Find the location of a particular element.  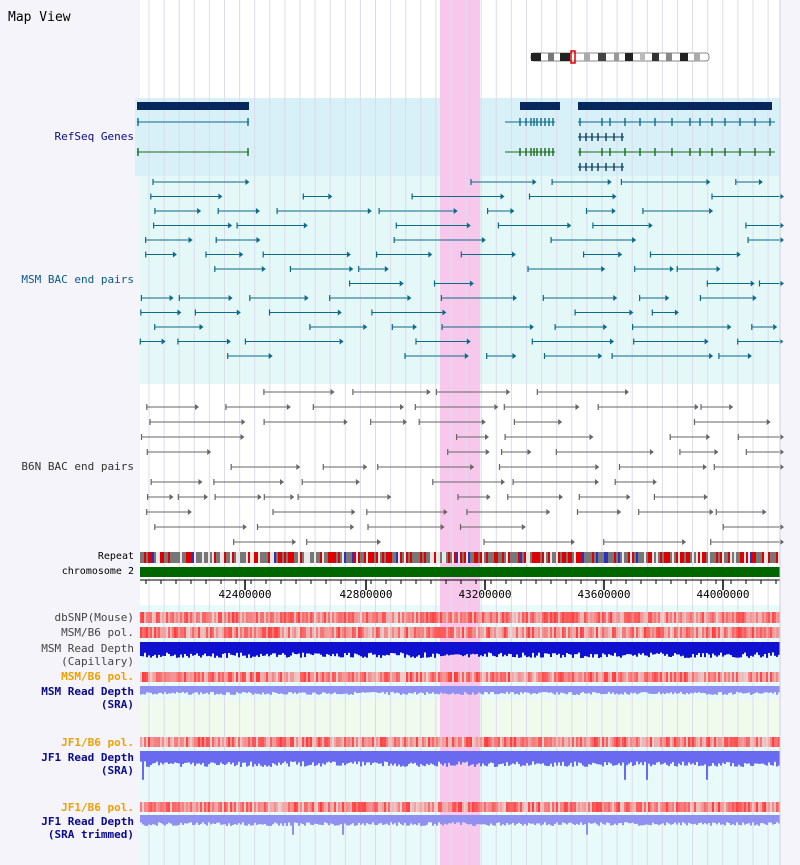

track-label-msm-bac: MSM BAC end pairs is located at coordinates (77, 279).